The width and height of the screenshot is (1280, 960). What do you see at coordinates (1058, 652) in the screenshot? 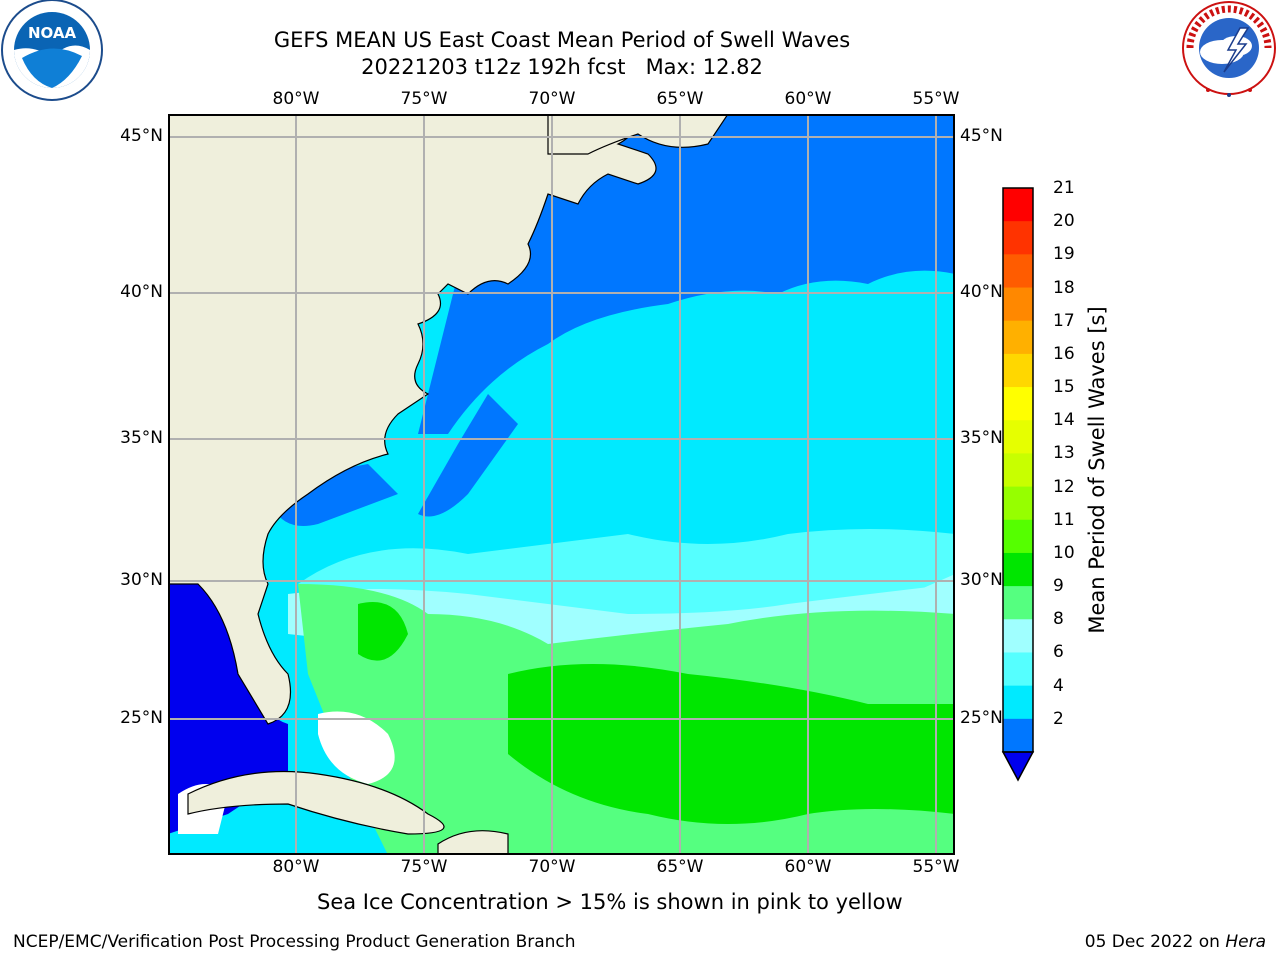
I see `colorbar-tick-label: 6` at bounding box center [1058, 652].